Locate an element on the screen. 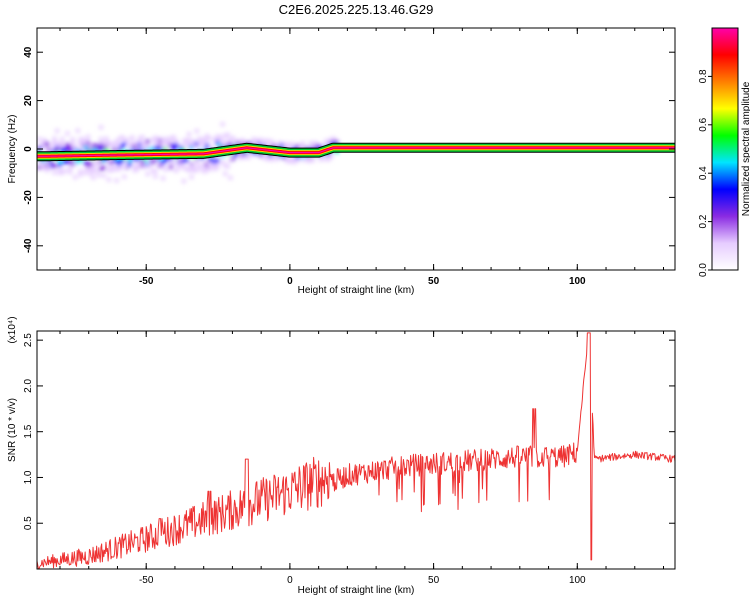 Image resolution: width=750 pixels, height=600 pixels. spectrogram-xtick-label: 100 is located at coordinates (577, 281).